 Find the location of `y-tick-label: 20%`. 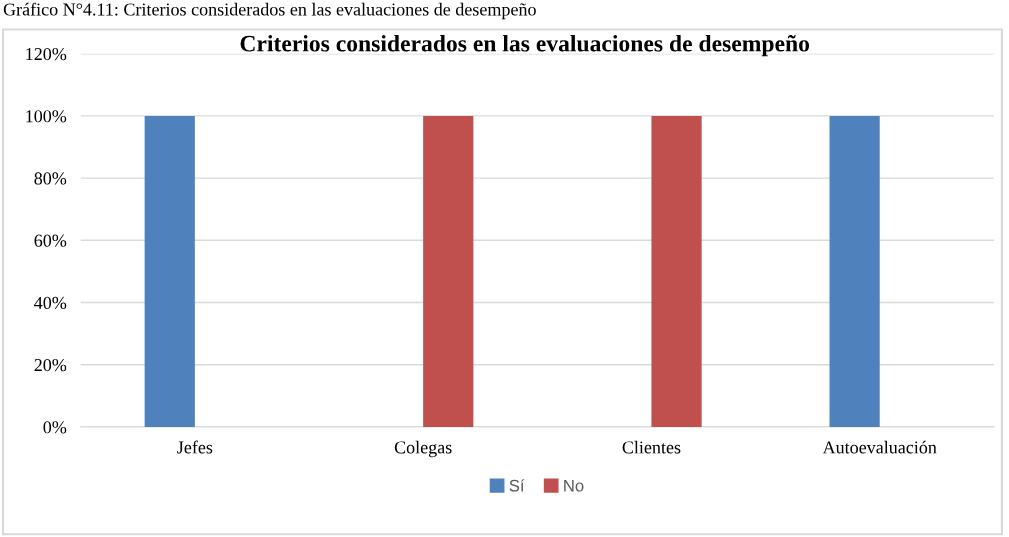

y-tick-label: 20% is located at coordinates (50, 365).